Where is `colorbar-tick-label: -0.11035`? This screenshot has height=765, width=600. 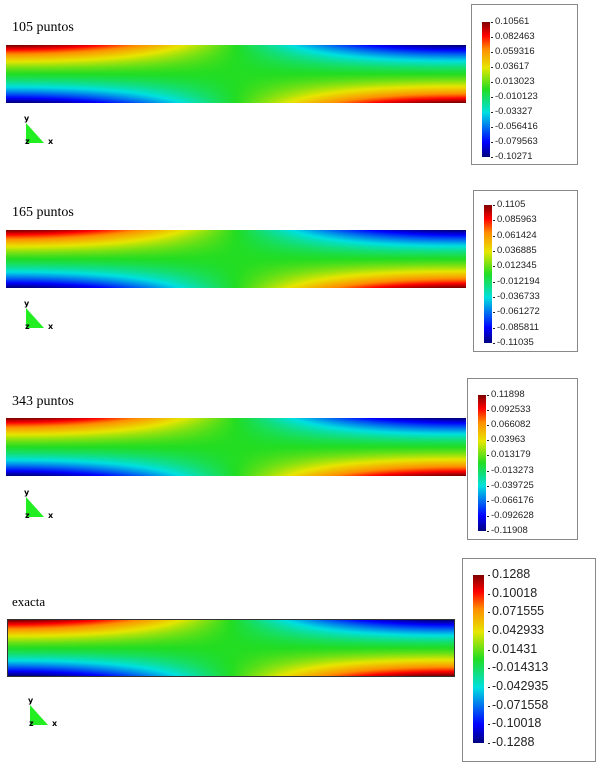 colorbar-tick-label: -0.11035 is located at coordinates (513, 342).